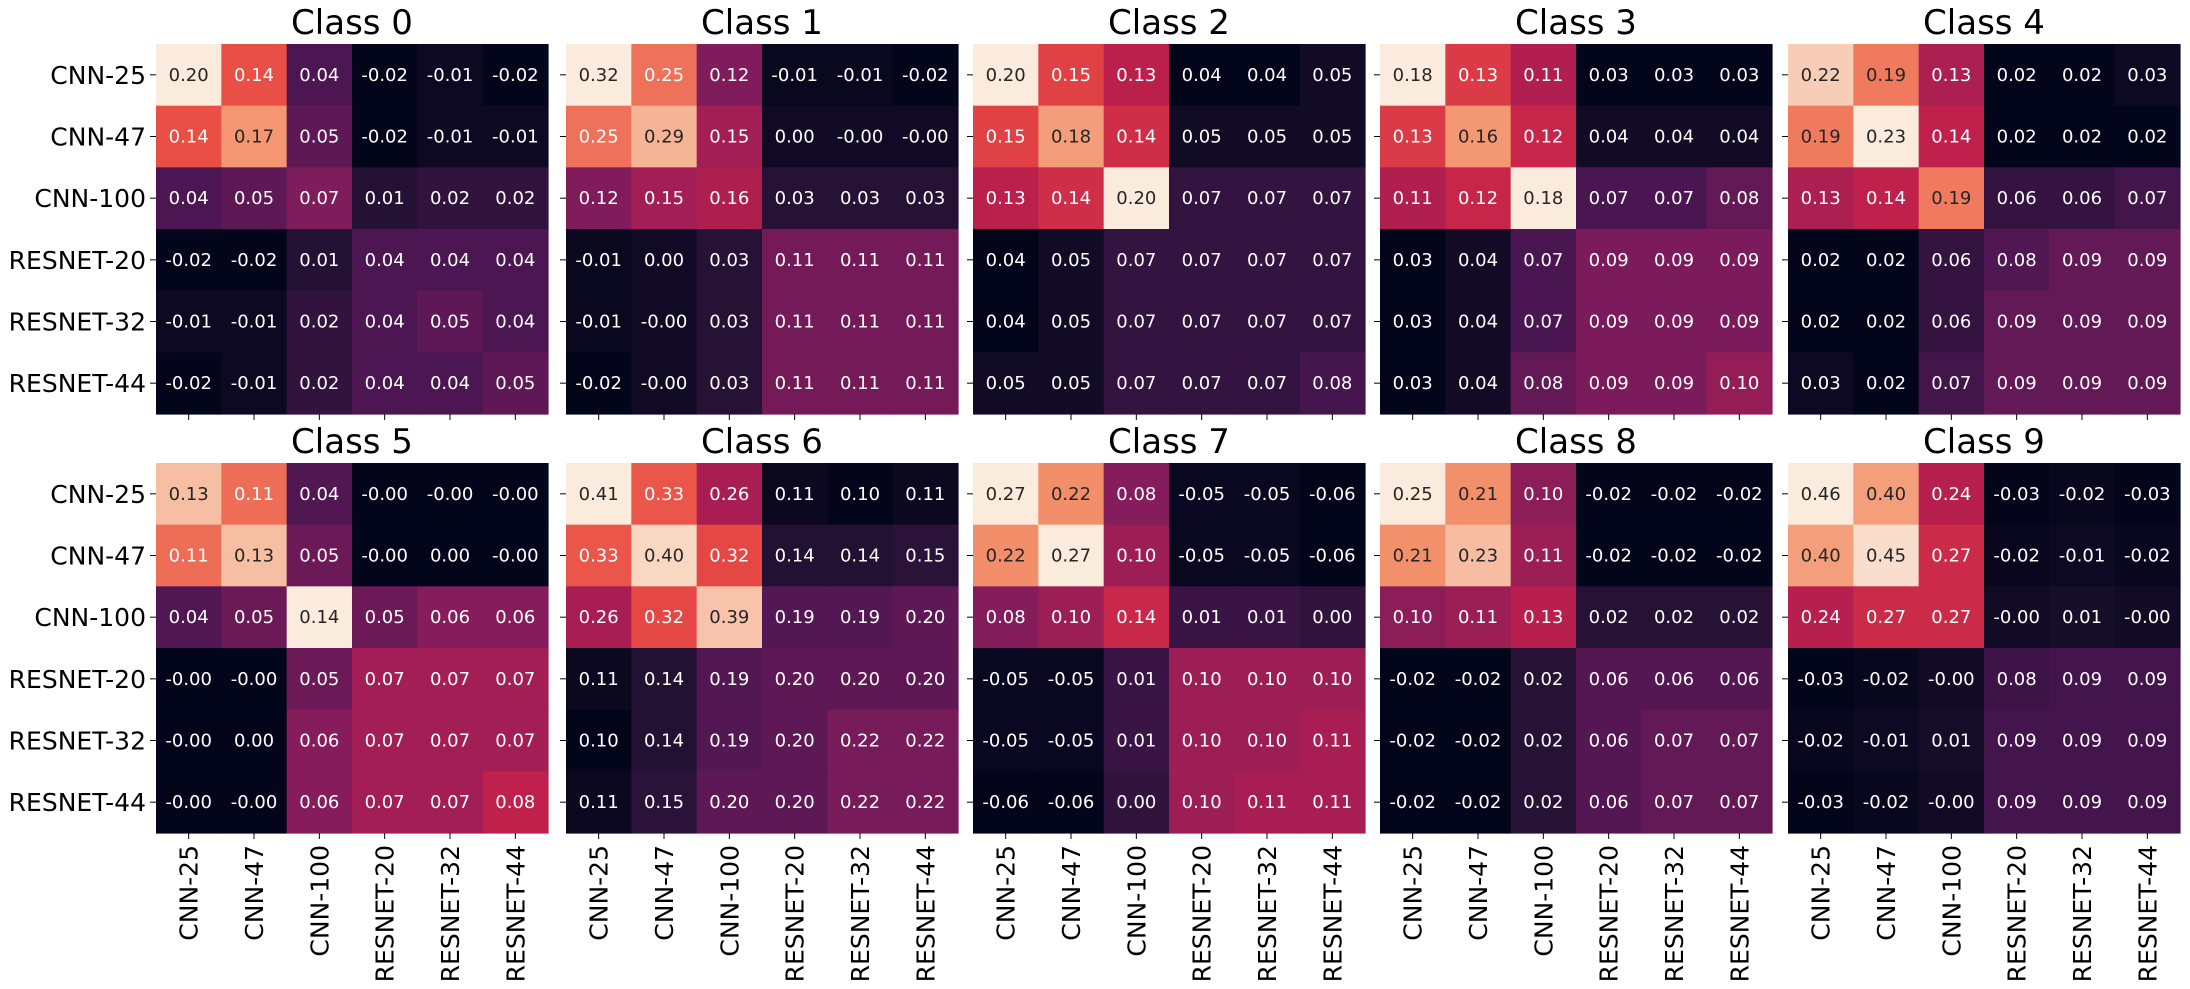  What do you see at coordinates (1413, 494) in the screenshot?
I see `cell-value-label: 0.25` at bounding box center [1413, 494].